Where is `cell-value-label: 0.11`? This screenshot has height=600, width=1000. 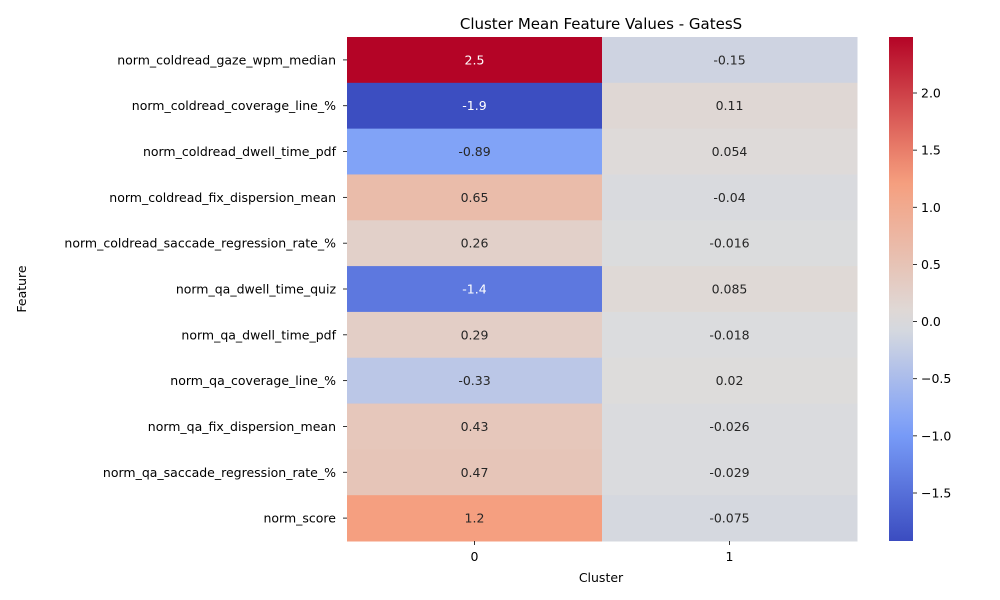
cell-value-label: 0.11 is located at coordinates (730, 105).